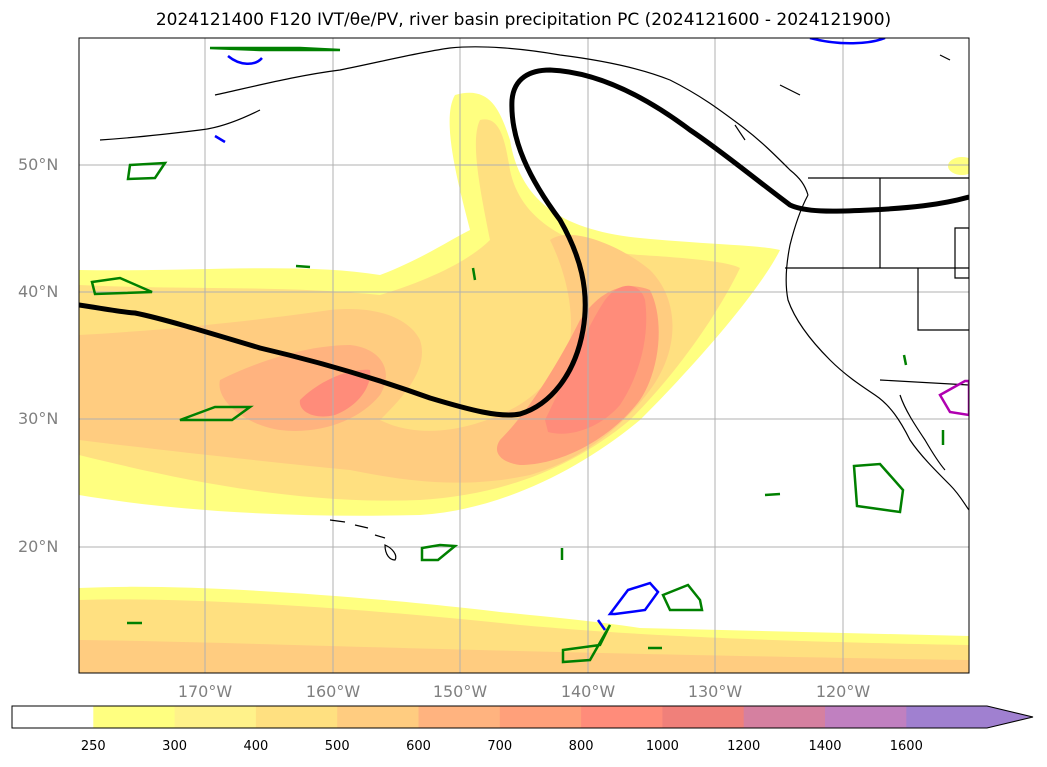  I want to click on lon-label-170w: 170°W, so click(205, 691).